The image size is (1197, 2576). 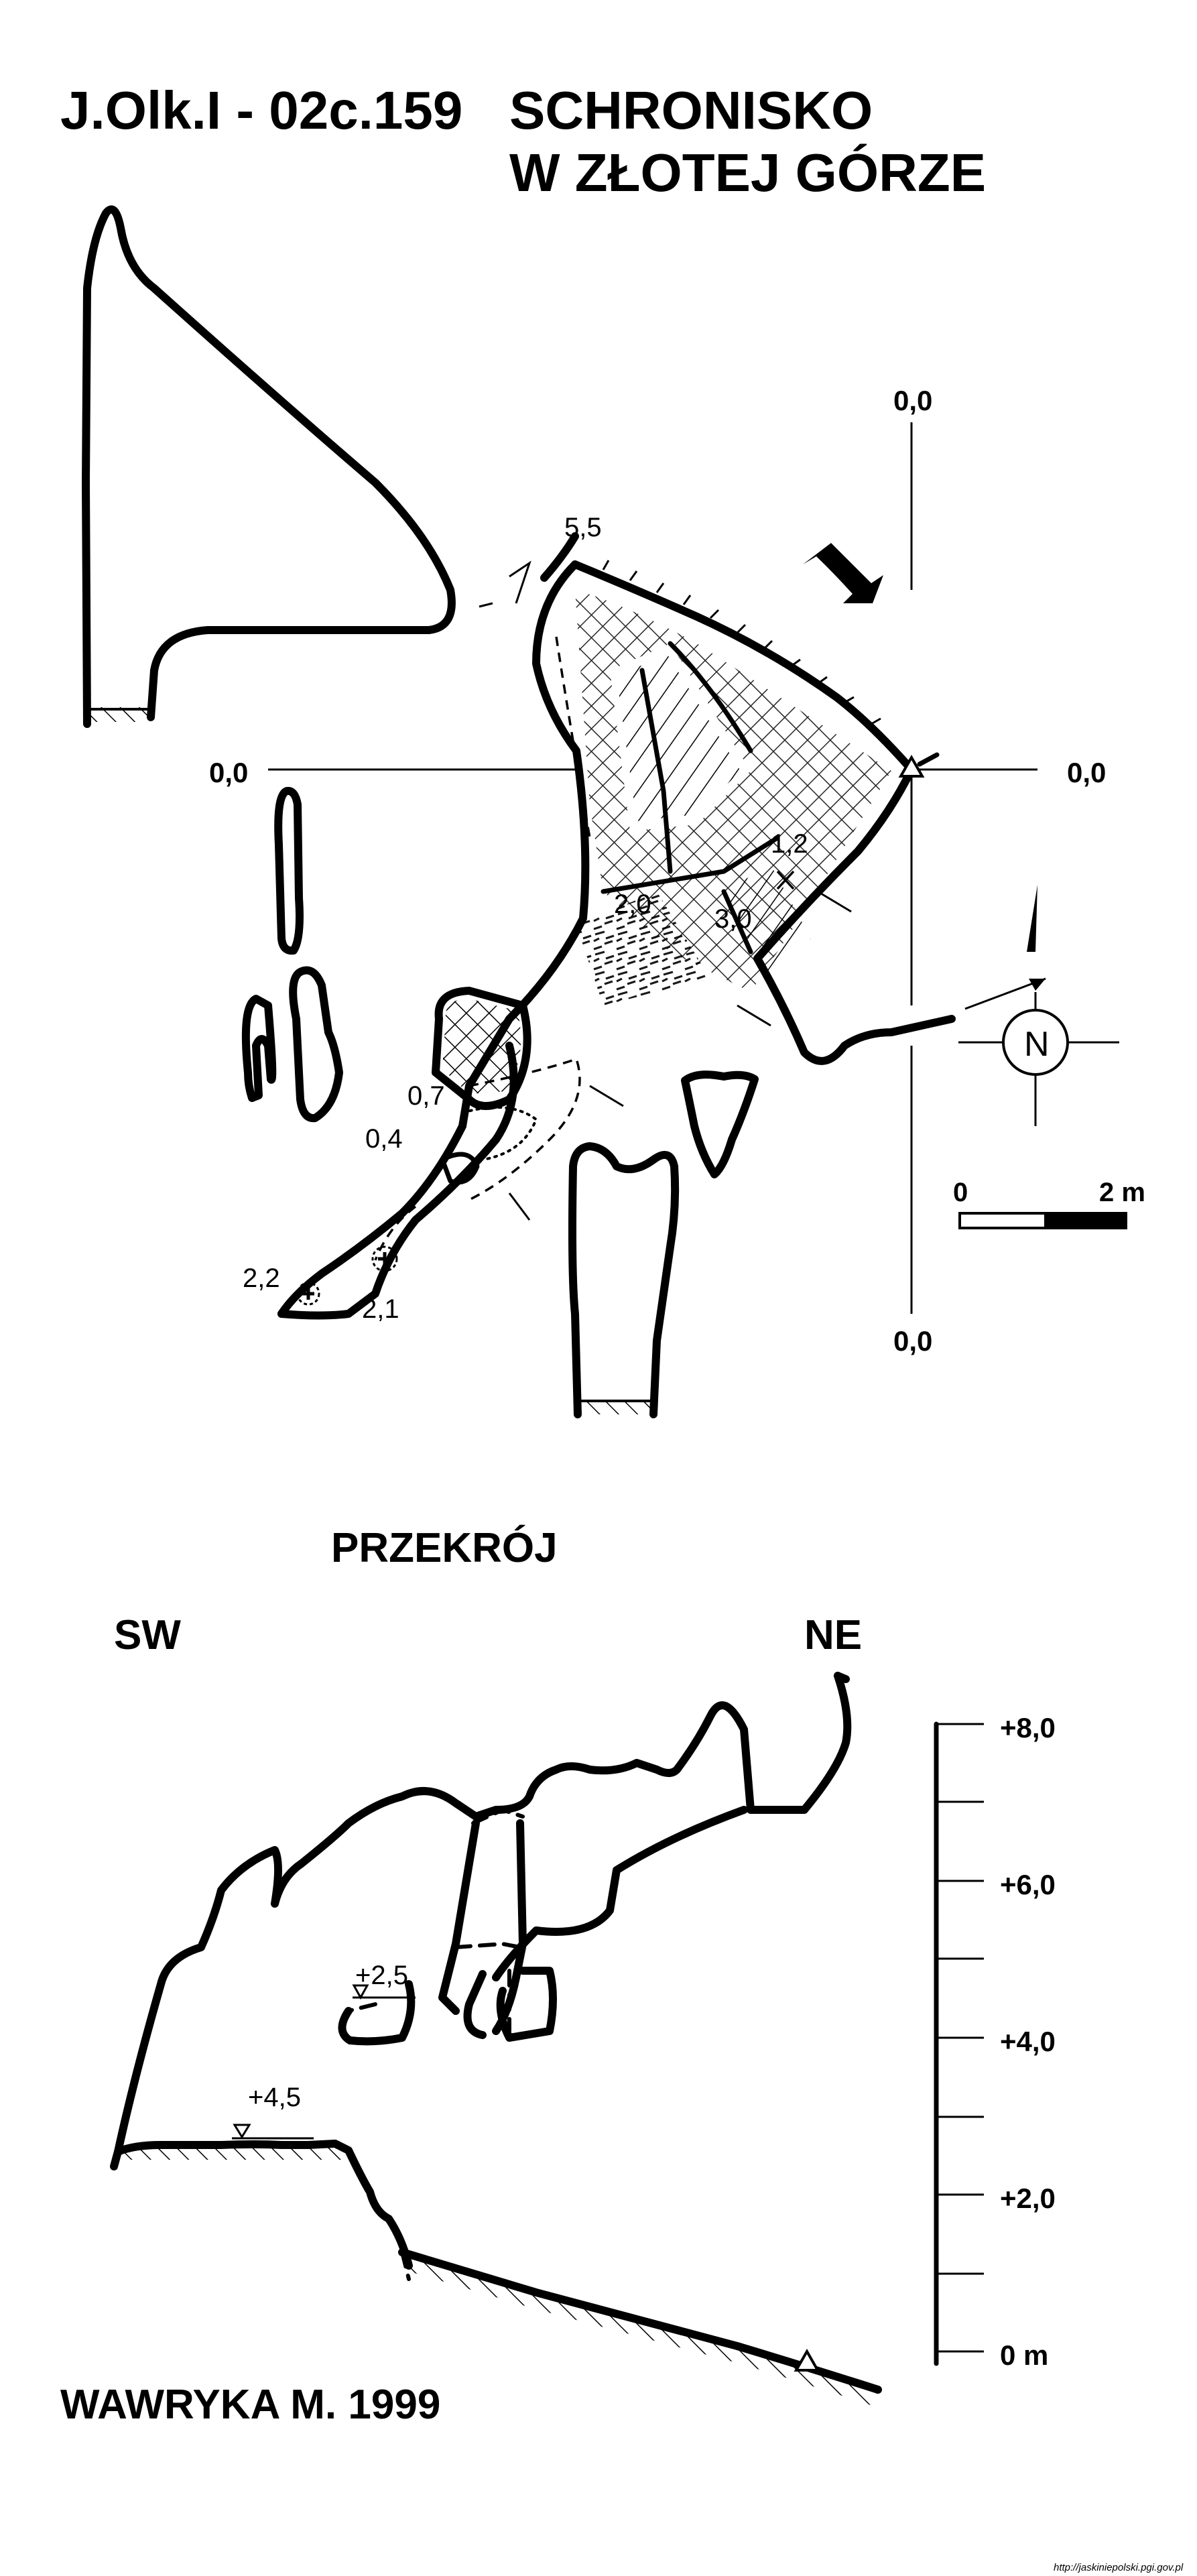 I want to click on scale-start: 0, so click(x=960, y=1193).